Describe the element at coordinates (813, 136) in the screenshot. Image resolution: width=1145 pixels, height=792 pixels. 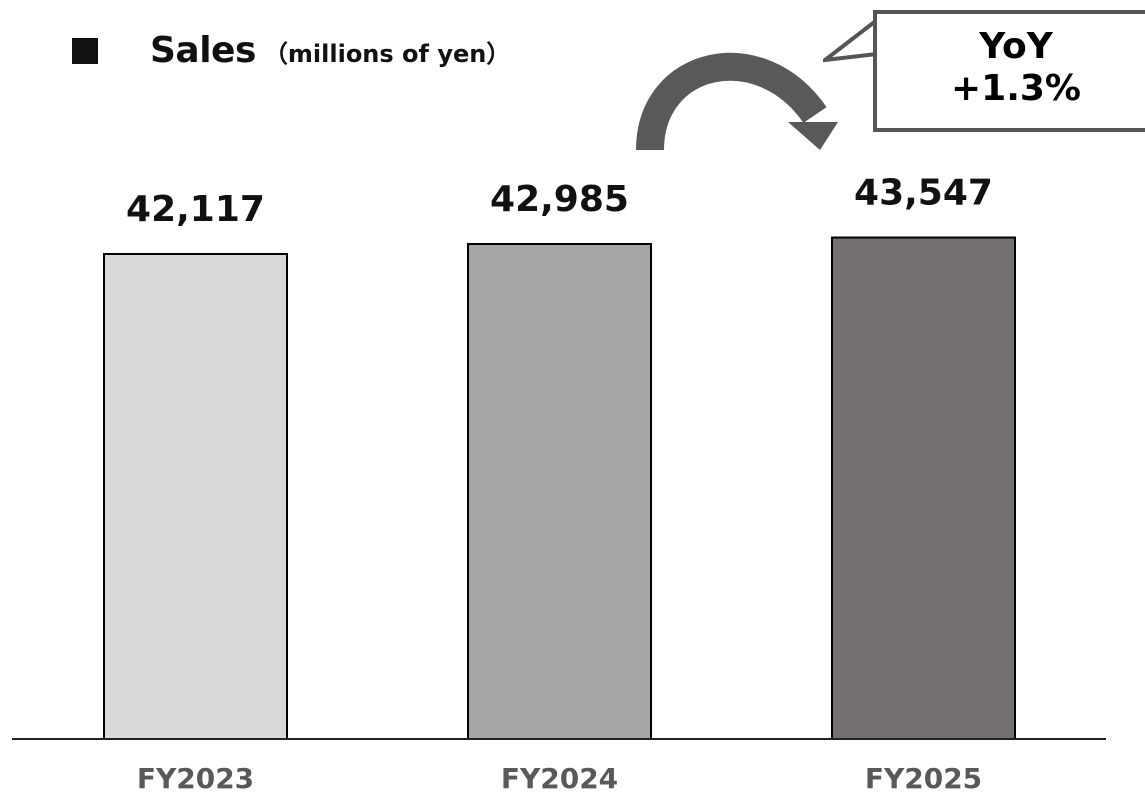
I see `yoy-arrowhead-icon` at that location.